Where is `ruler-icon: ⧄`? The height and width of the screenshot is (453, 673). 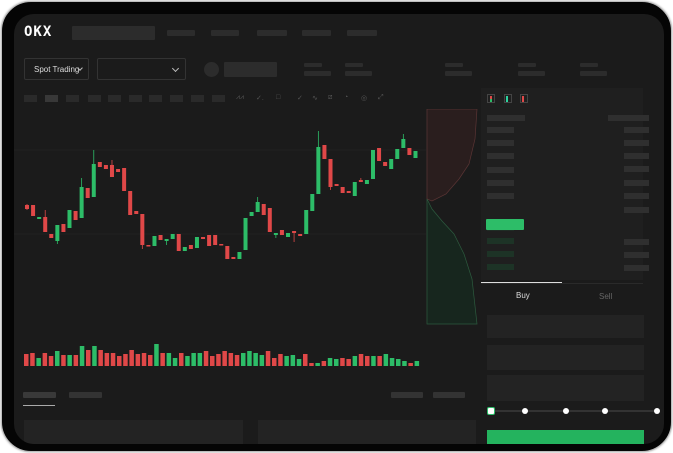
ruler-icon: ⧄ is located at coordinates (330, 97).